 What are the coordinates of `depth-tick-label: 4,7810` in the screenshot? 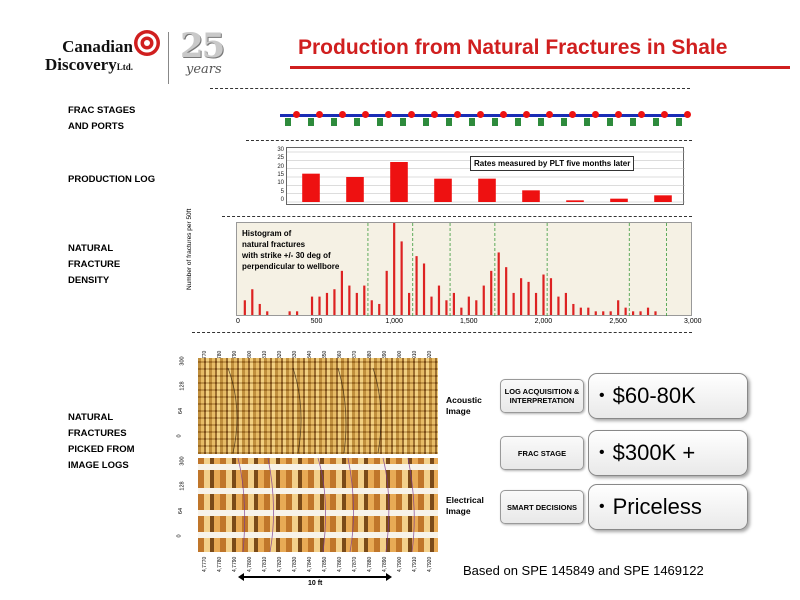 It's located at (265, 564).